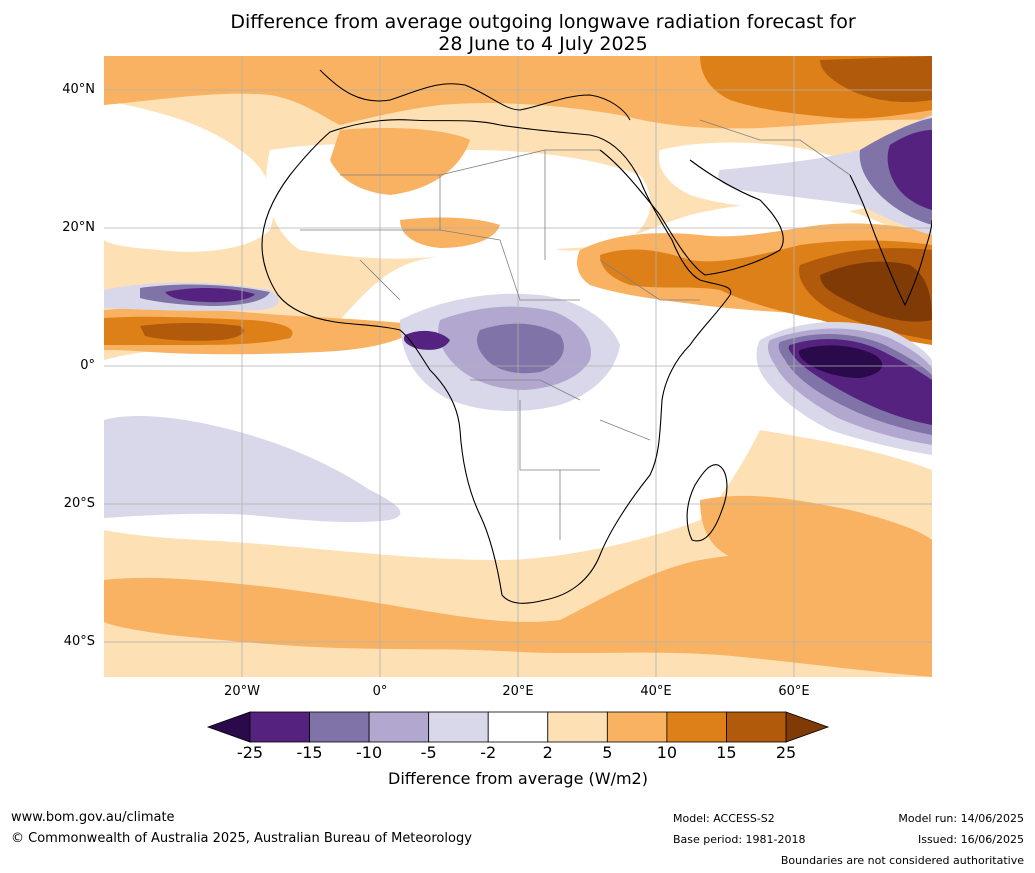 This screenshot has height=873, width=1035. Describe the element at coordinates (724, 818) in the screenshot. I see `footer-model: Model: ACCESS-S2` at that location.